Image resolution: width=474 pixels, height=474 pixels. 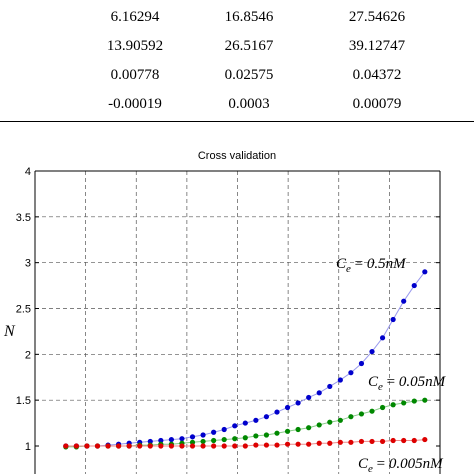 What do you see at coordinates (377, 46) in the screenshot?
I see `table-cell: 39.12747` at bounding box center [377, 46].